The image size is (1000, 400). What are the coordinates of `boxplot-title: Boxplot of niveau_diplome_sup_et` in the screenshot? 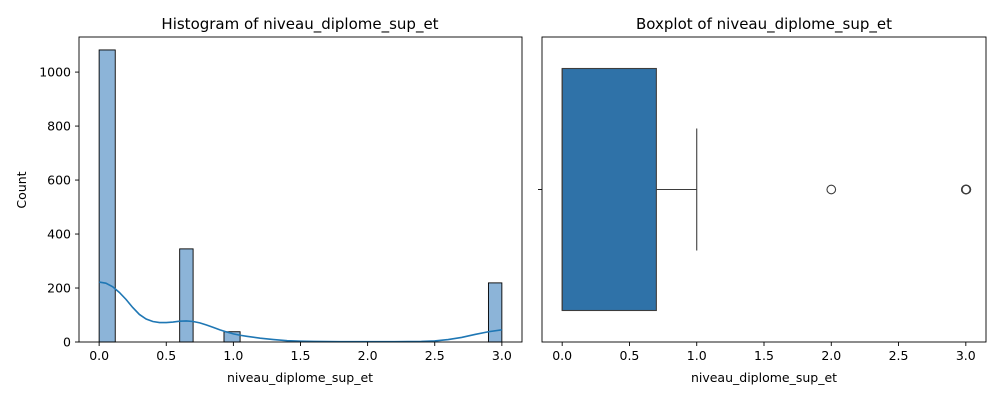 It's located at (764, 24).